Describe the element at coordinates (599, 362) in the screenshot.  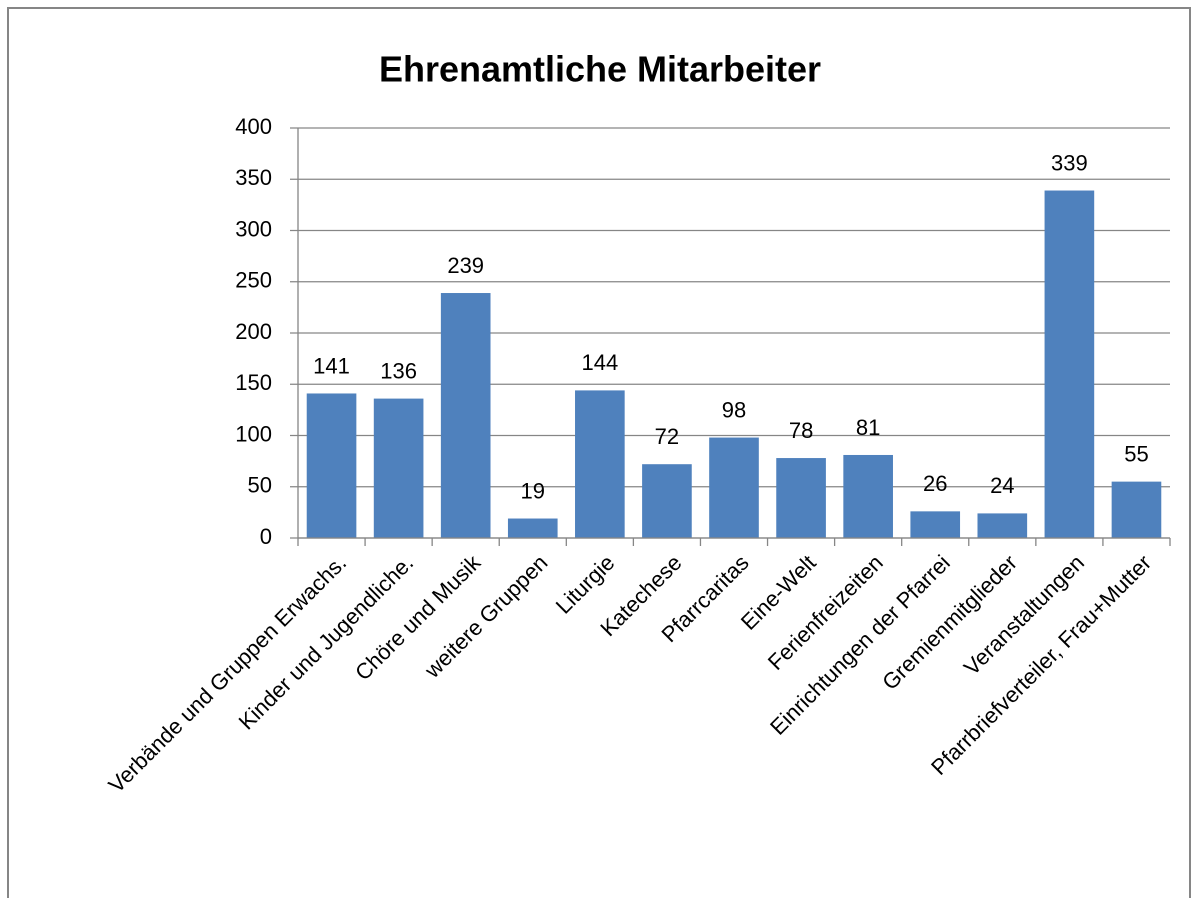
I see `data-label: 144` at that location.